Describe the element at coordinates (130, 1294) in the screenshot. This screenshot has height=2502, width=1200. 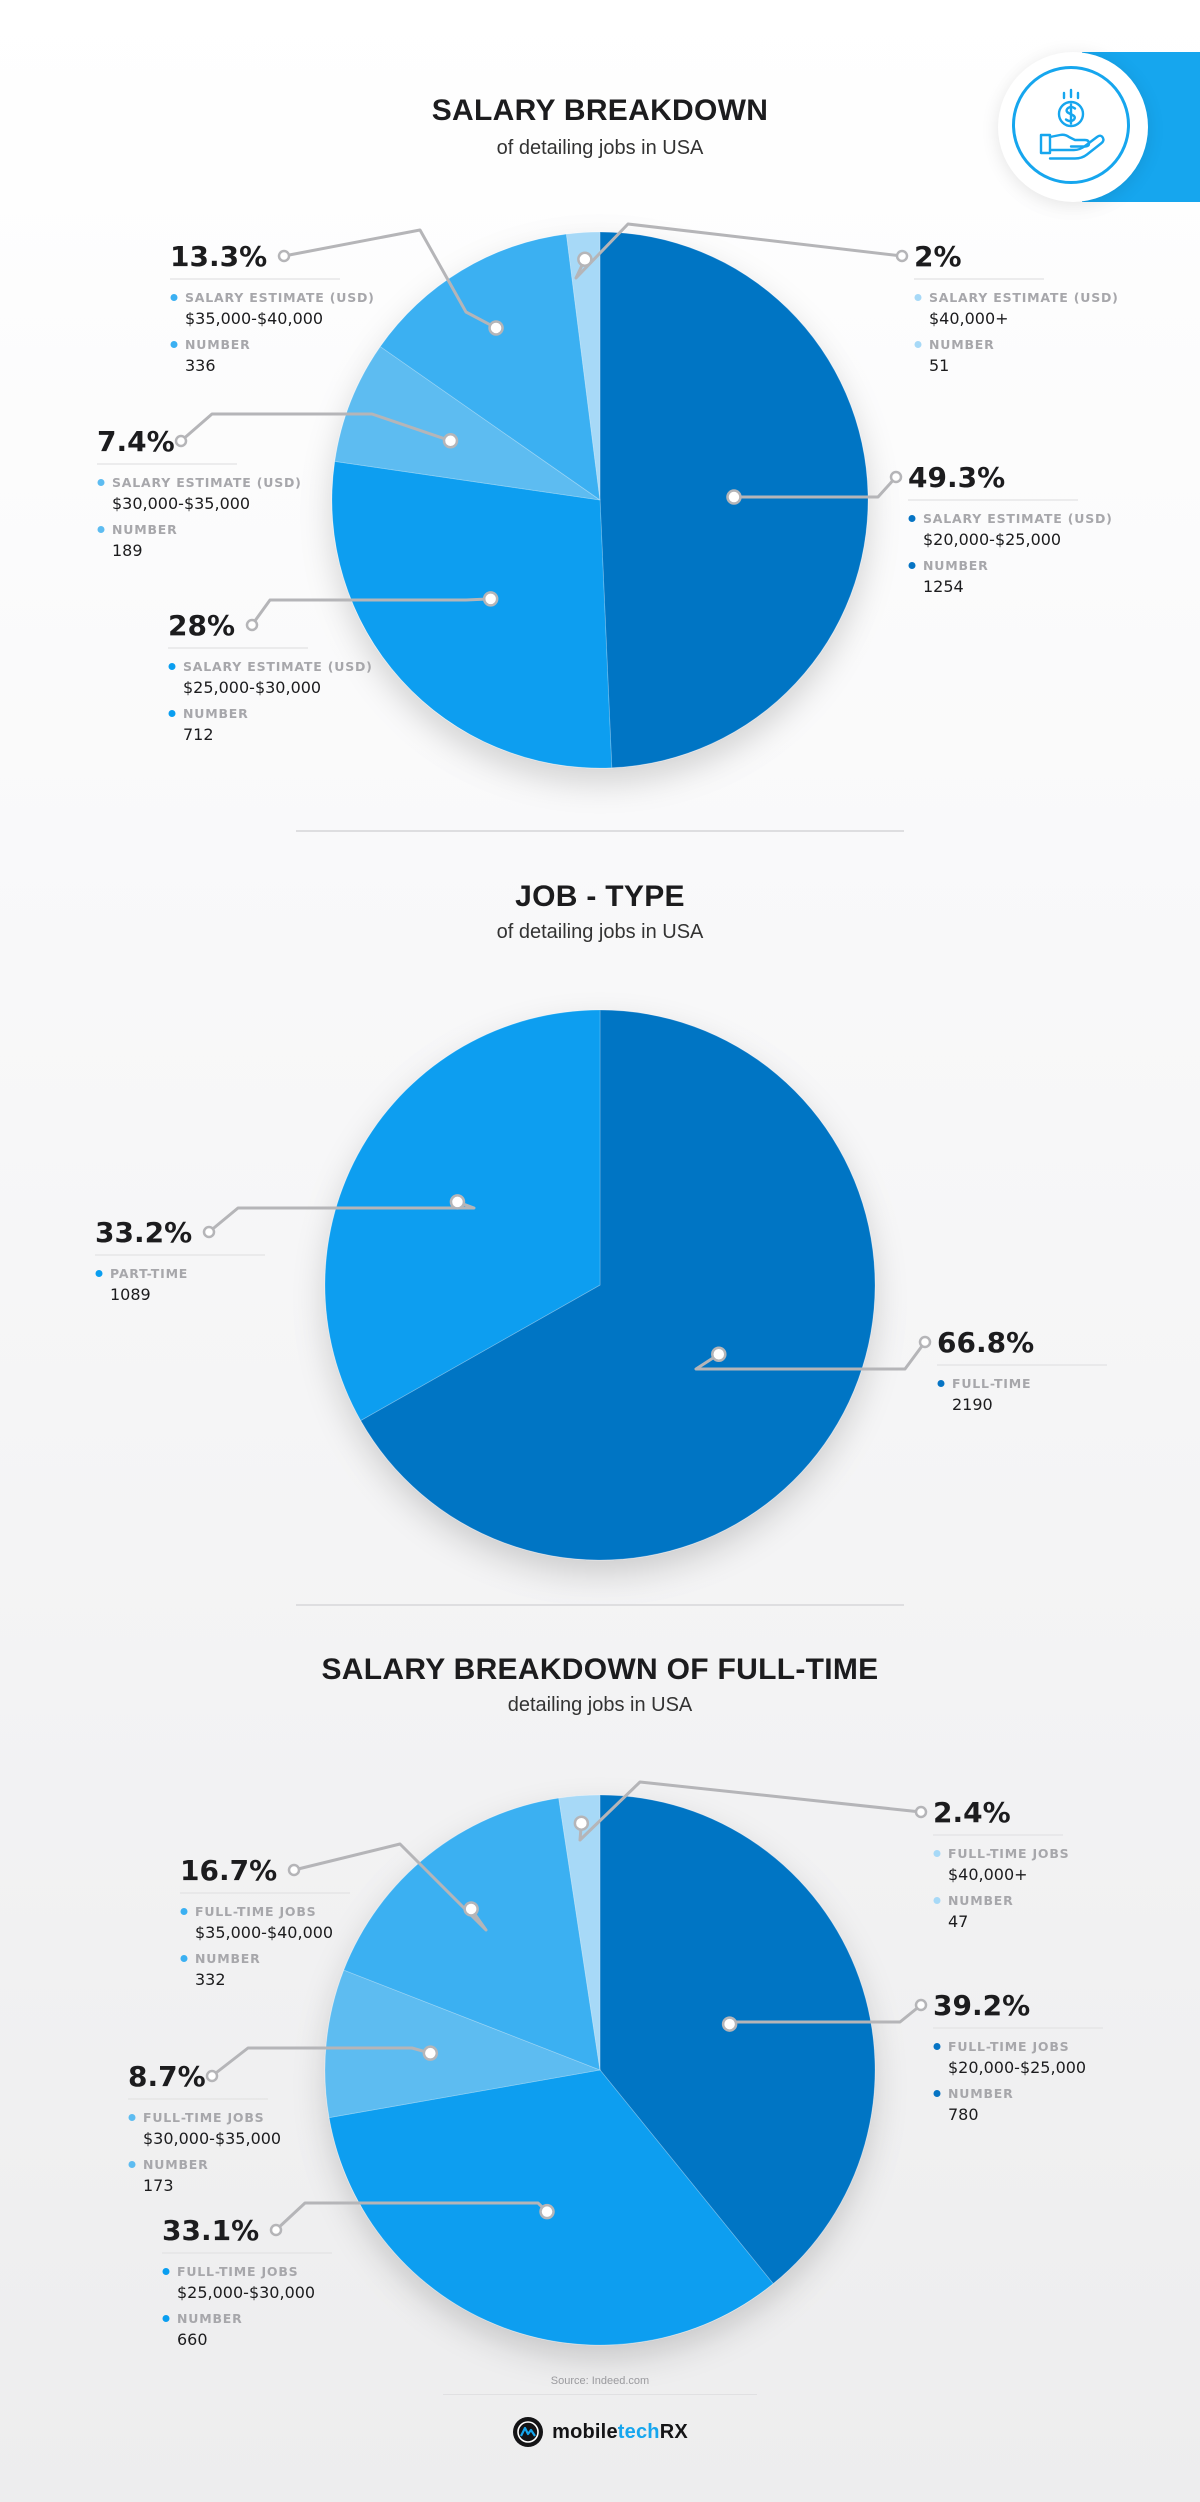
I see `slice-count-value: 1089` at that location.